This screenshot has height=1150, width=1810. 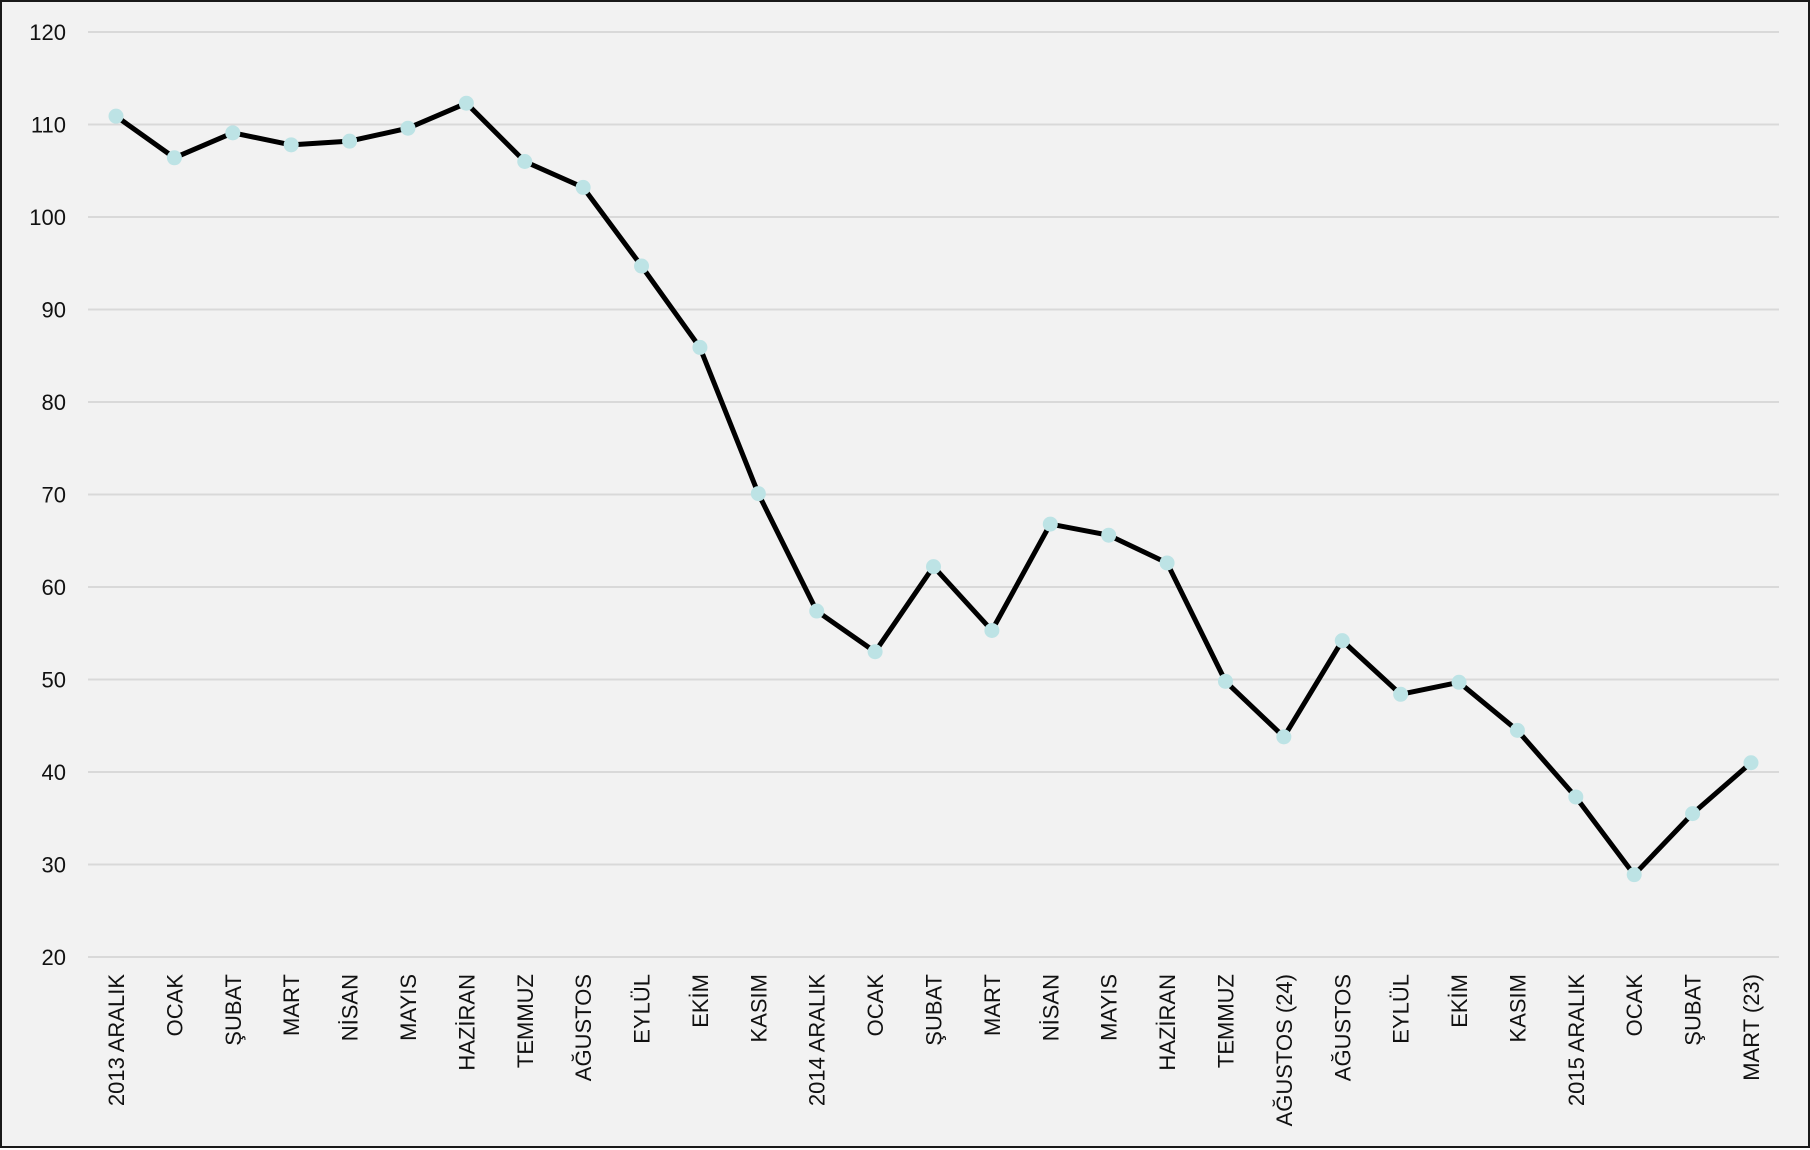 What do you see at coordinates (1751, 1027) in the screenshot?
I see `x-tick-label: MART (23)` at bounding box center [1751, 1027].